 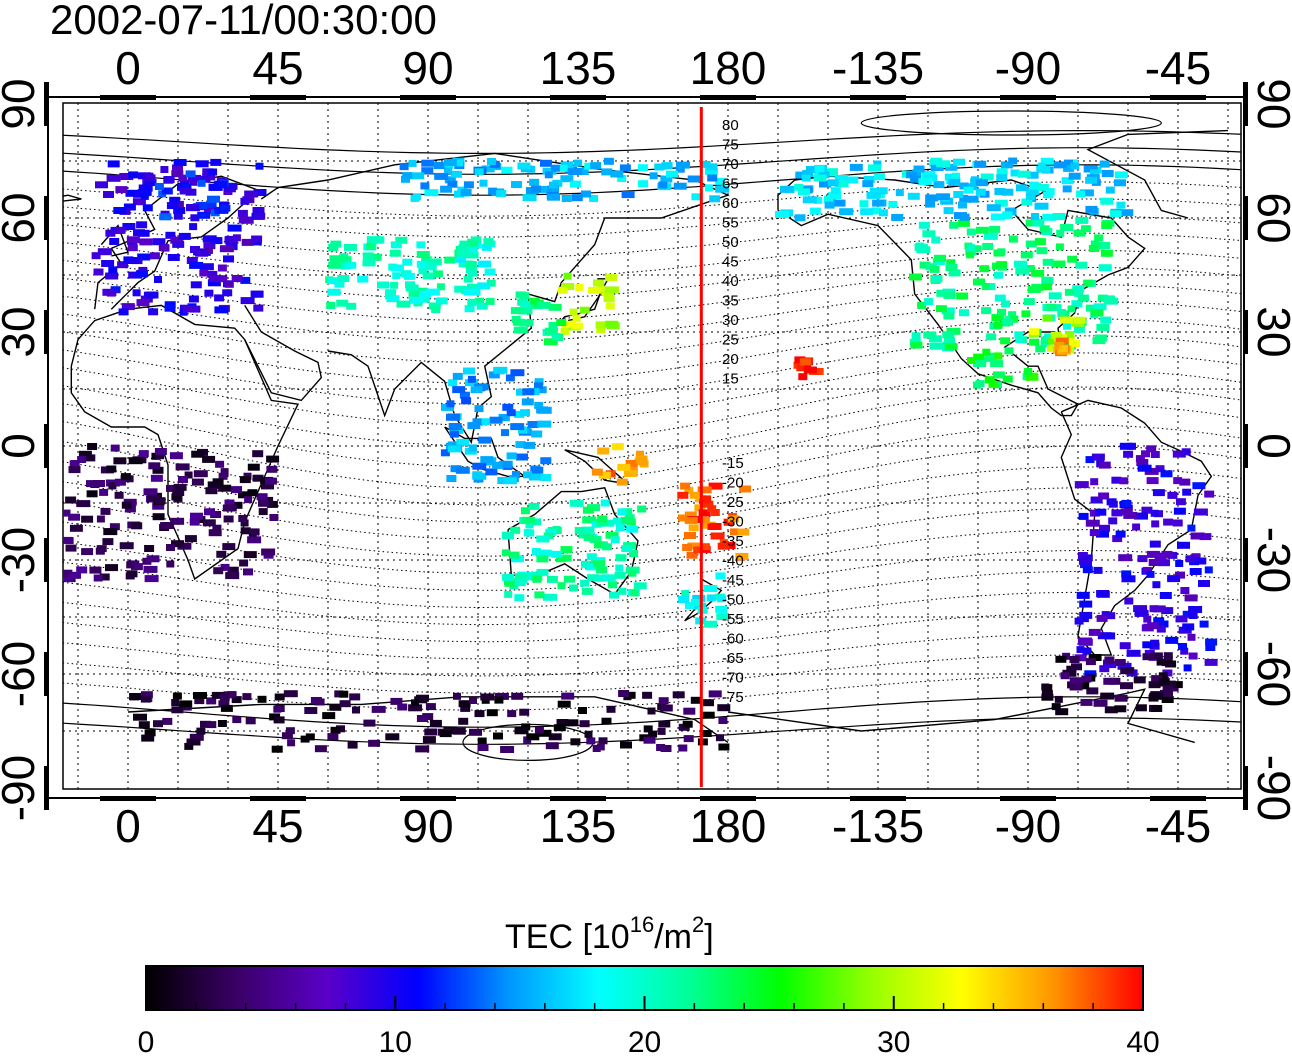 I want to click on top-tick-bar, so click(x=877, y=97).